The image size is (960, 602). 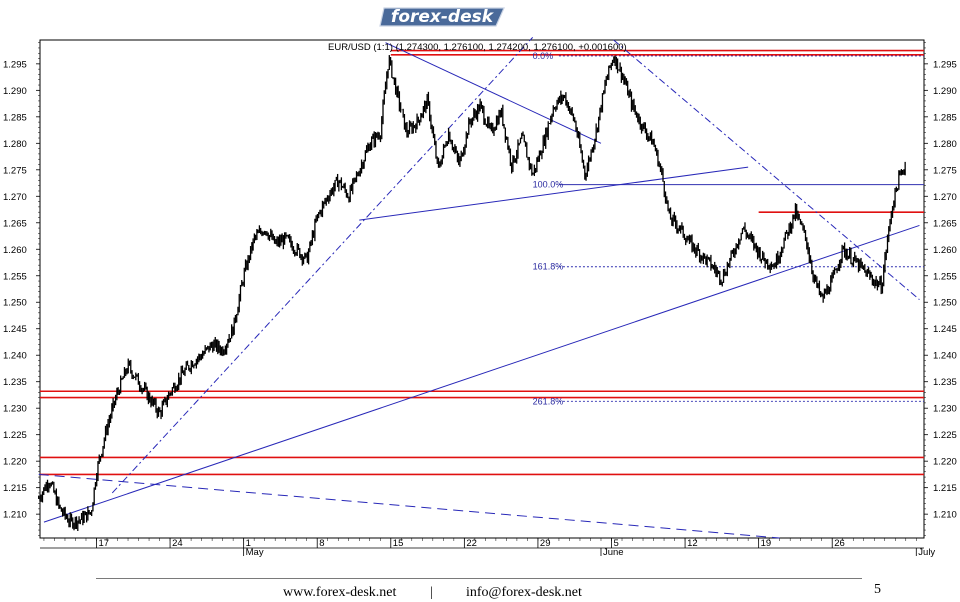 I want to click on y-tick-label-left: 1.225, so click(x=15, y=435).